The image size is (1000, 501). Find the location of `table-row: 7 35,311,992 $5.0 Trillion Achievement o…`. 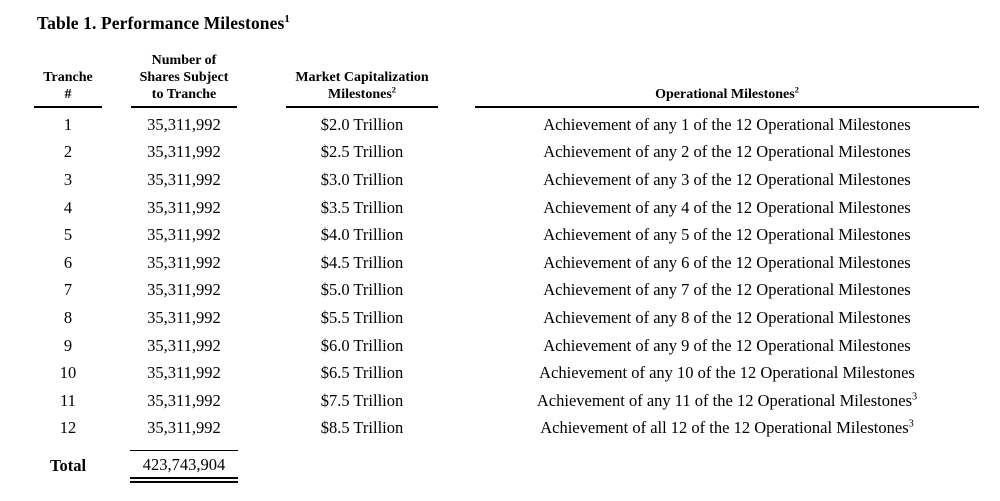

table-row: 7 35,311,992 $5.0 Trillion Achievement o… is located at coordinates (509, 291).